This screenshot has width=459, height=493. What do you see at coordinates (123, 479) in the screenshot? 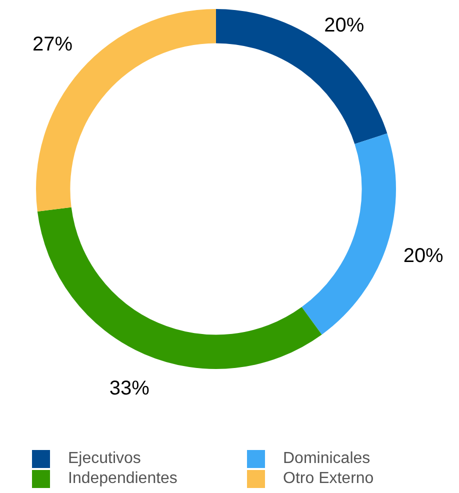
I see `legend-label: Independientes` at bounding box center [123, 479].